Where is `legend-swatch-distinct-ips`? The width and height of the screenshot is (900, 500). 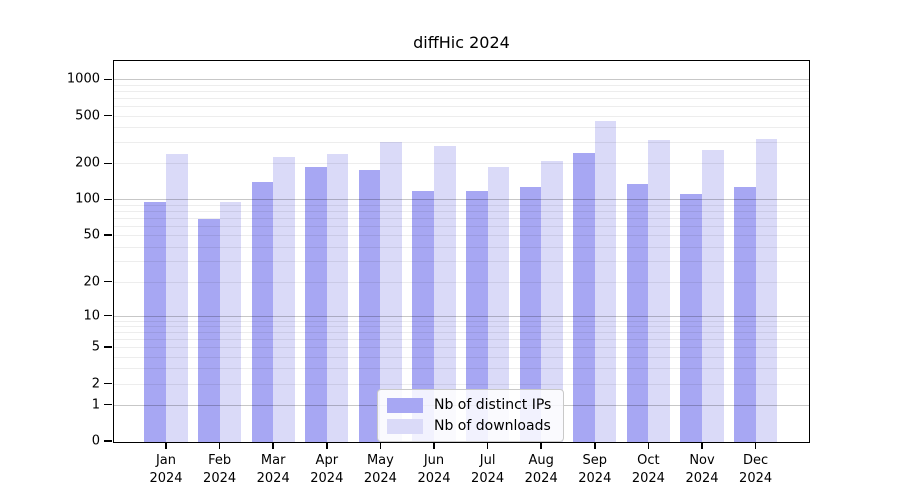
legend-swatch-distinct-ips is located at coordinates (405, 405).